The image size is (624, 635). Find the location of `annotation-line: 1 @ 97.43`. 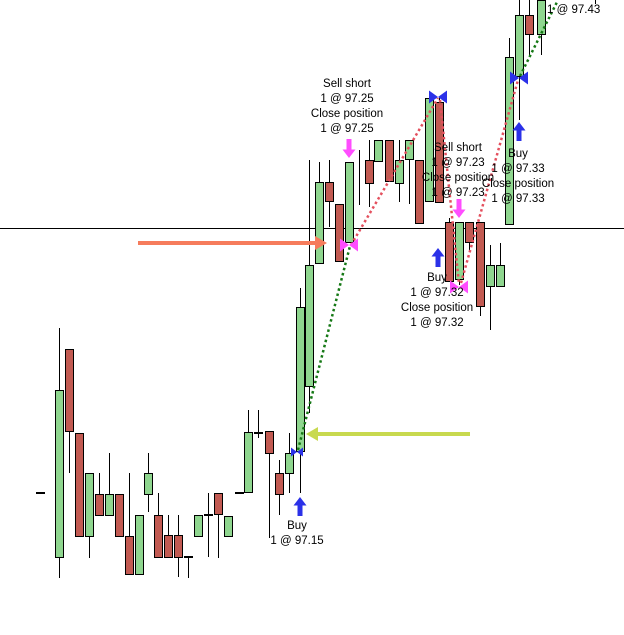

annotation-line: 1 @ 97.43 is located at coordinates (574, 10).